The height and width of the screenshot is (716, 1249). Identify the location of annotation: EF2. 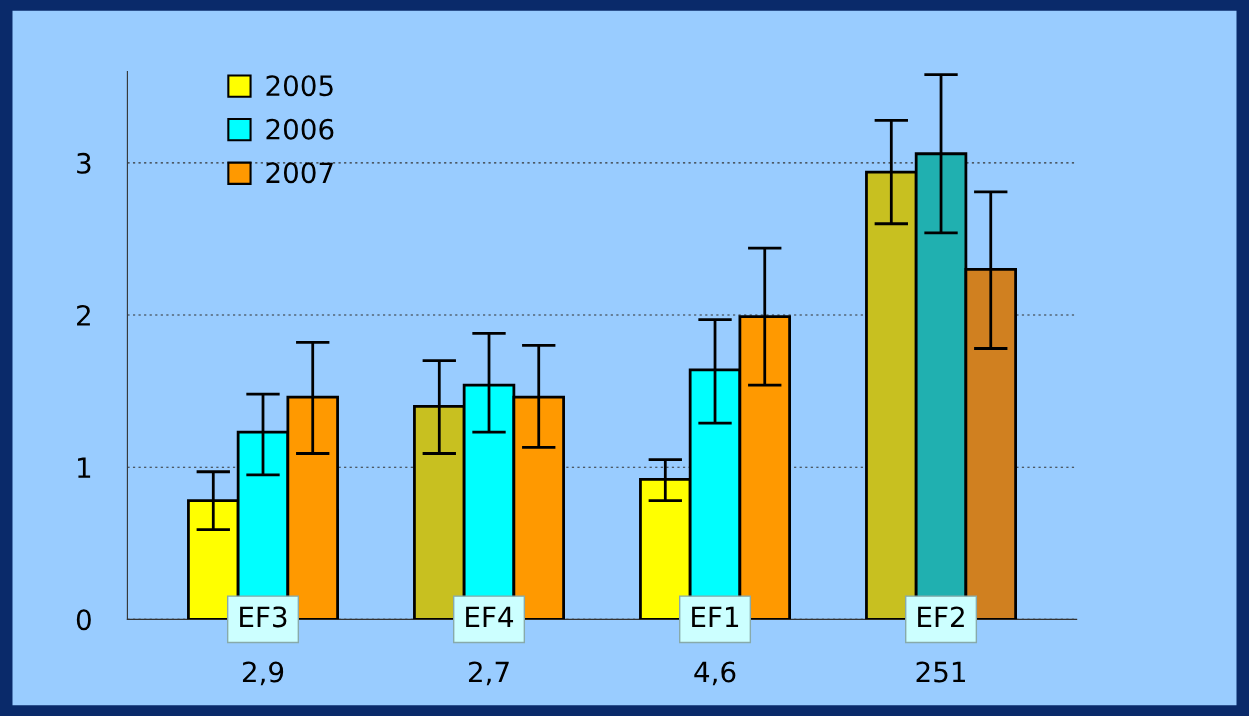
(941, 616).